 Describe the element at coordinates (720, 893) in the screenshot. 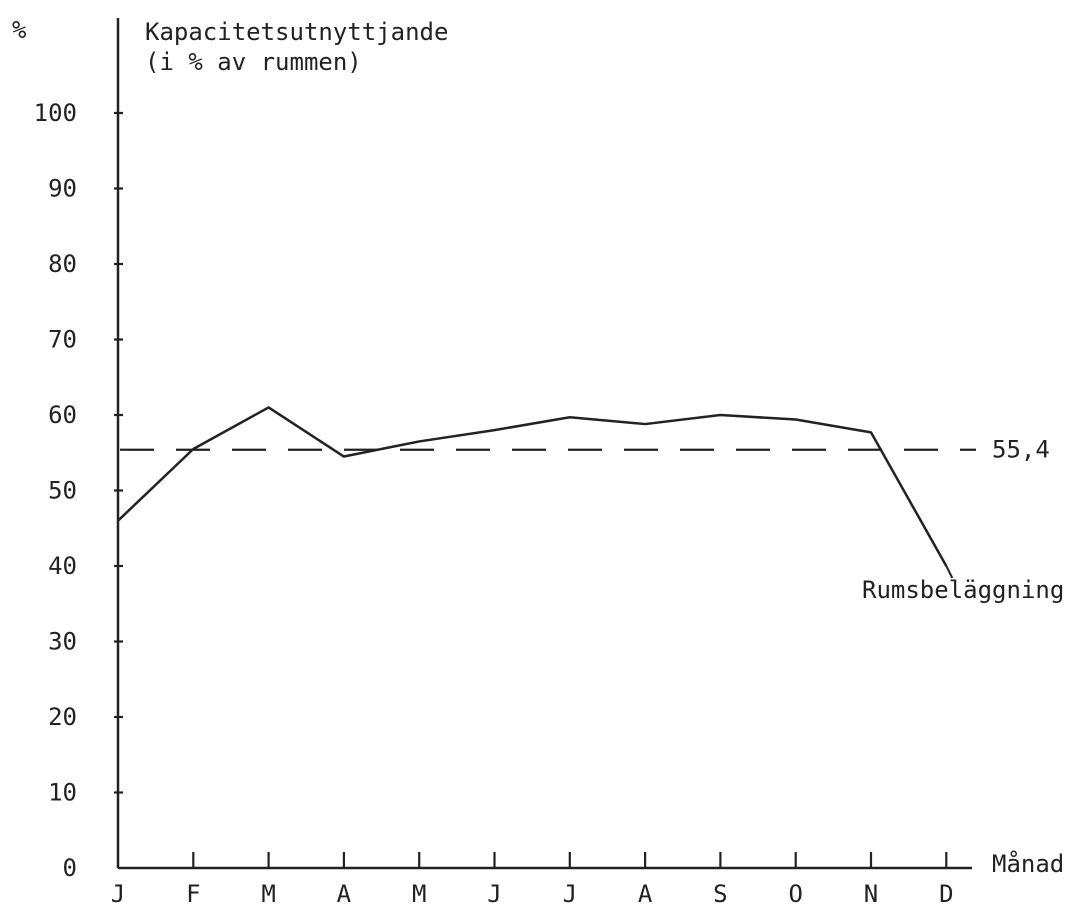

I see `x-tick-label: S` at that location.